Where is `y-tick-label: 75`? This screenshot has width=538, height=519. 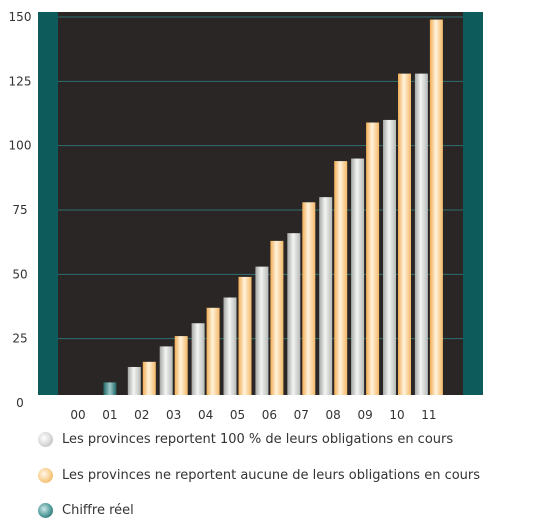
y-tick-label: 75 is located at coordinates (19, 210).